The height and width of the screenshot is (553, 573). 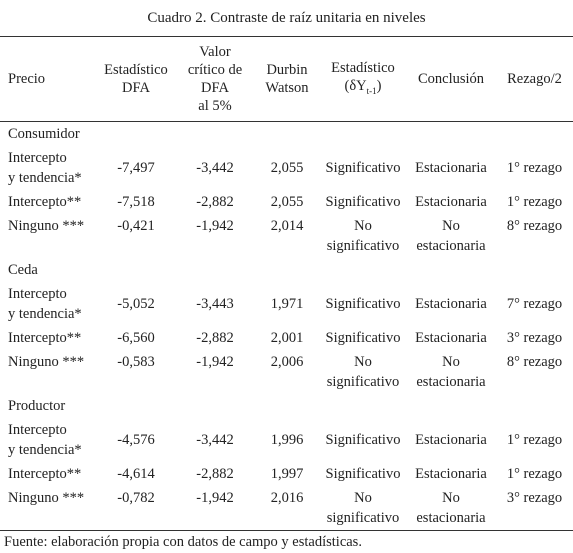 What do you see at coordinates (27, 79) in the screenshot?
I see `header-text: Precio` at bounding box center [27, 79].